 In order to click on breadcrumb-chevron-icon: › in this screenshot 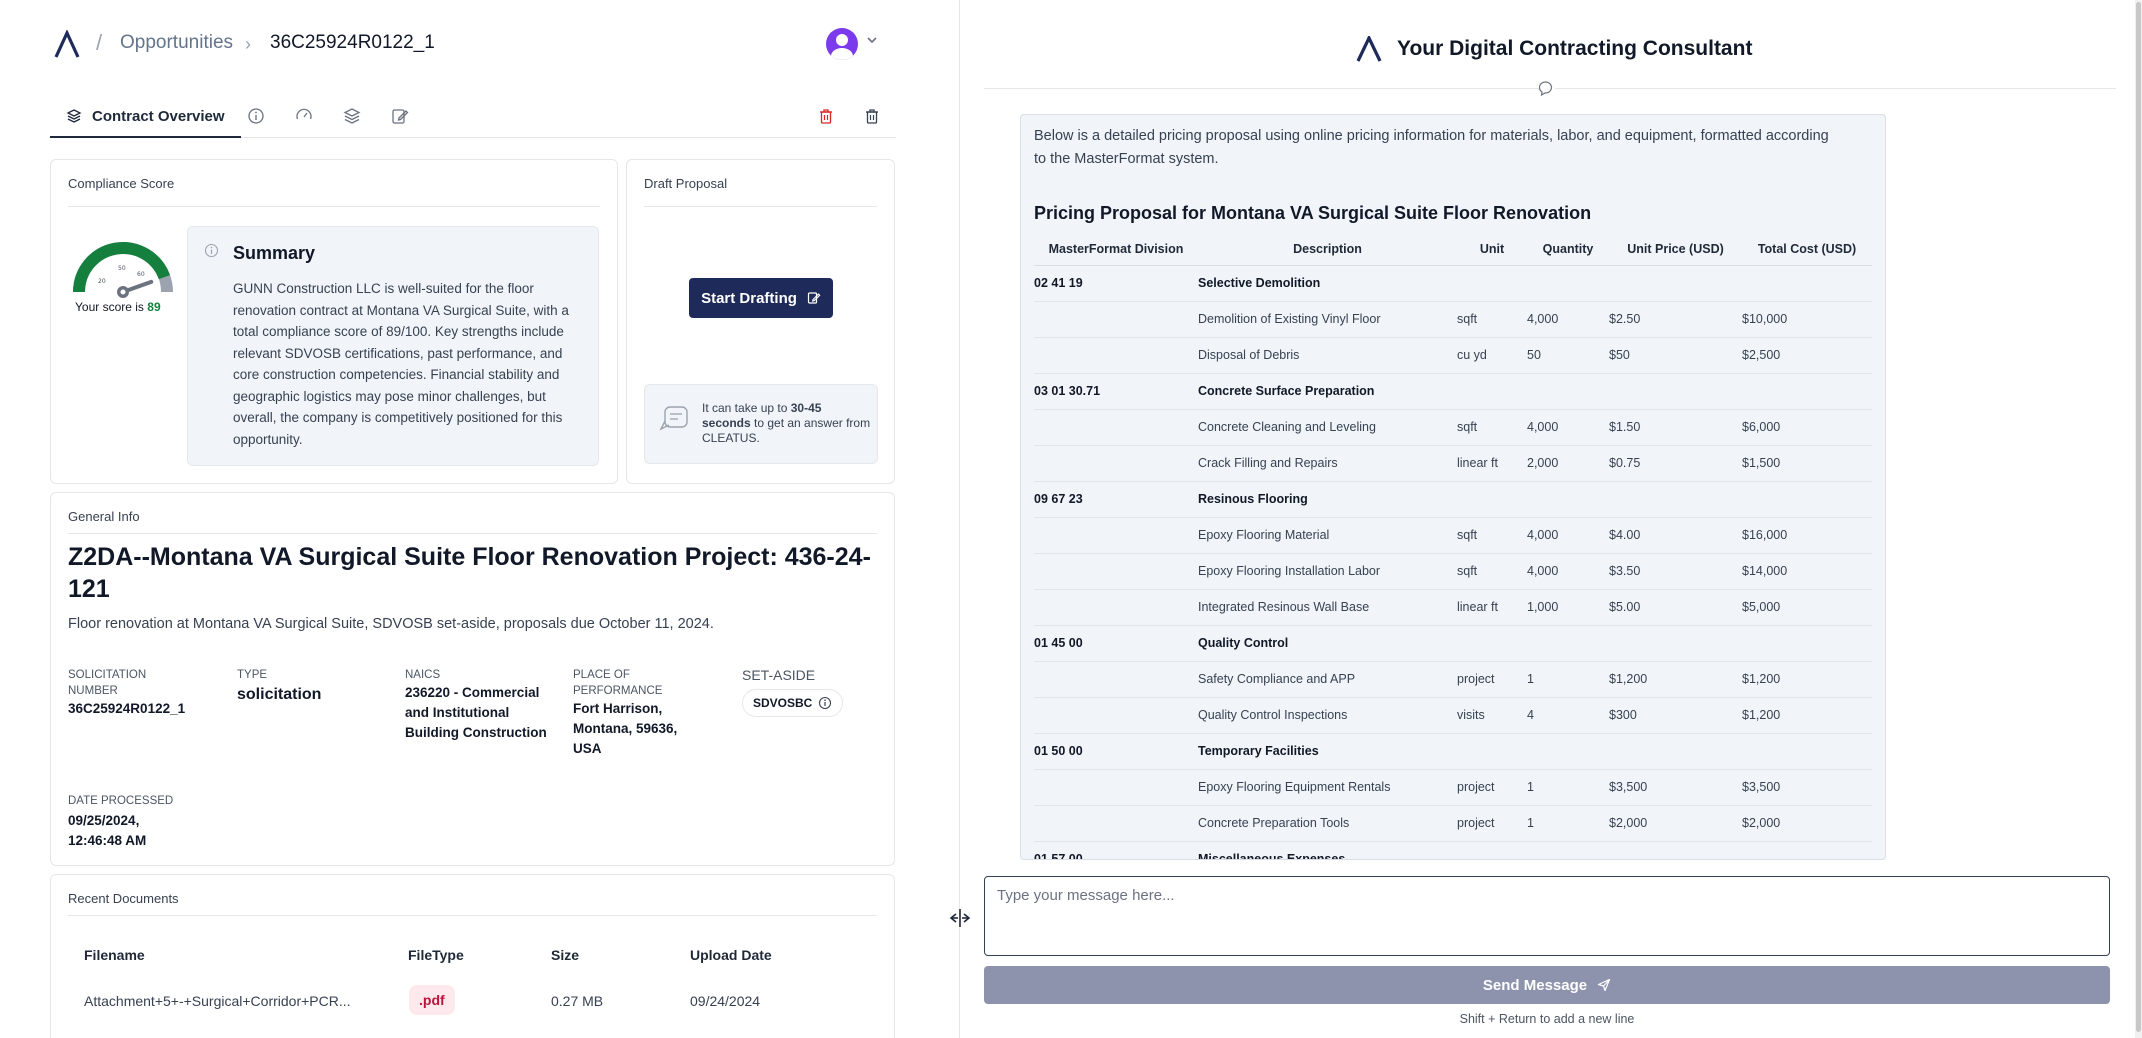, I will do `click(248, 44)`.